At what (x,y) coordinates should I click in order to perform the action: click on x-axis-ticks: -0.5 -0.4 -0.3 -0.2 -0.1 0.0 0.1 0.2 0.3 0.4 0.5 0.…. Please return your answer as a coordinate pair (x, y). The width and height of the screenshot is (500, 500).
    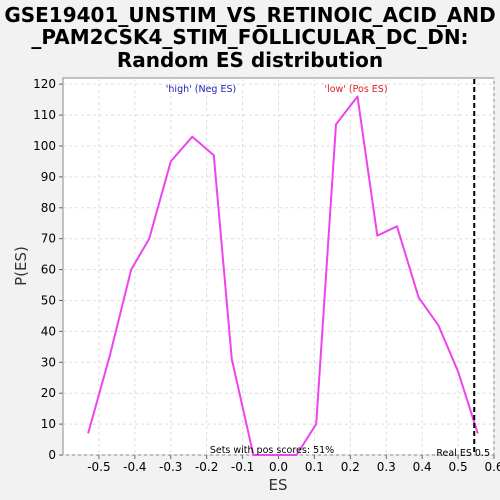
    Looking at the image, I should click on (293, 464).